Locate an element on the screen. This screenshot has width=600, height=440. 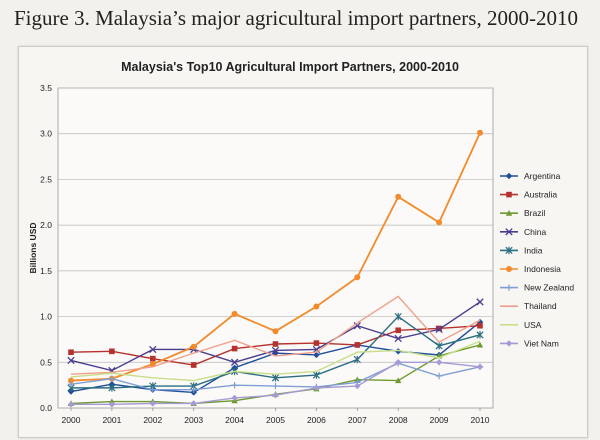
x-tick-label: 2006 is located at coordinates (316, 420).